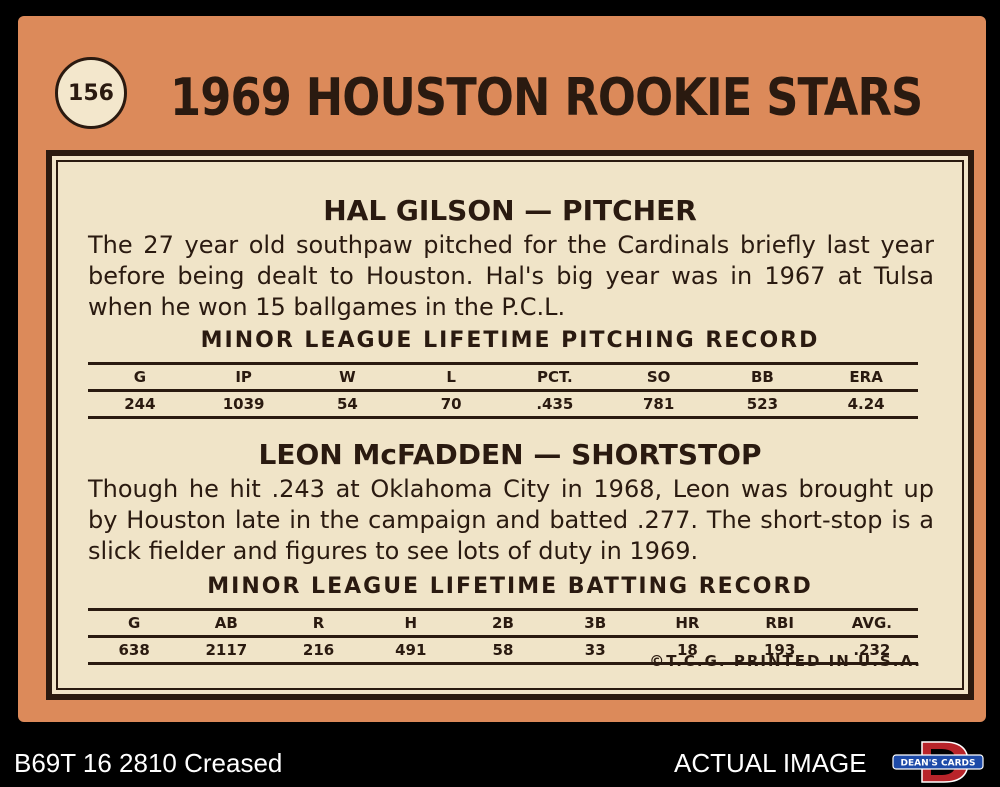 This screenshot has width=1000, height=787. Describe the element at coordinates (140, 404) in the screenshot. I see `stat-value: 244` at that location.